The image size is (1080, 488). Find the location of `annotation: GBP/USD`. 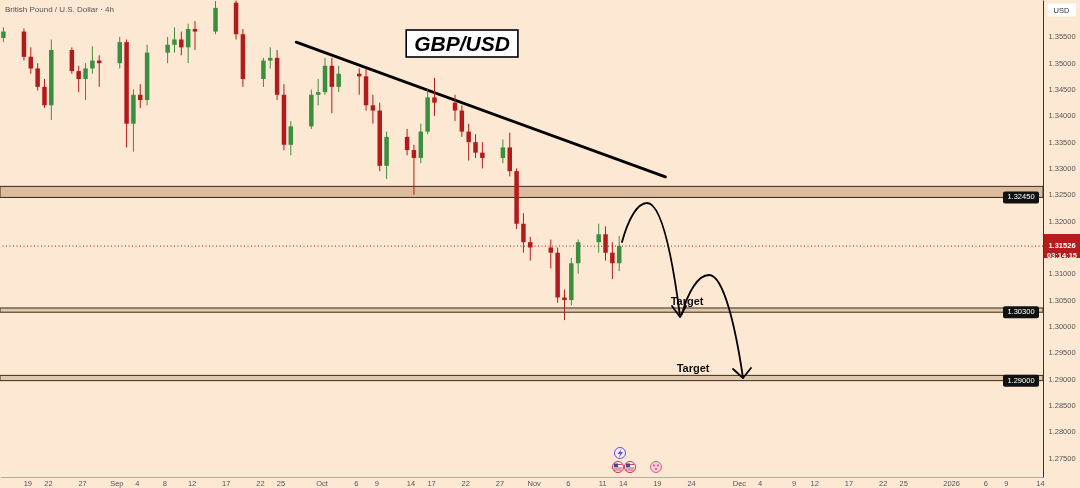

annotation: GBP/USD is located at coordinates (462, 43).